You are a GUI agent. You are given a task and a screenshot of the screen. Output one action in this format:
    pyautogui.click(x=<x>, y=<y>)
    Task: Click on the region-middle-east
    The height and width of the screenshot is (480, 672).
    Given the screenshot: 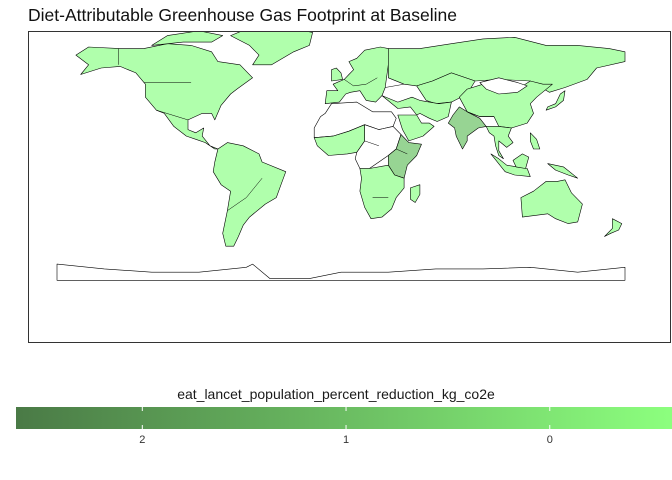 What is the action you would take?
    pyautogui.click(x=416, y=108)
    